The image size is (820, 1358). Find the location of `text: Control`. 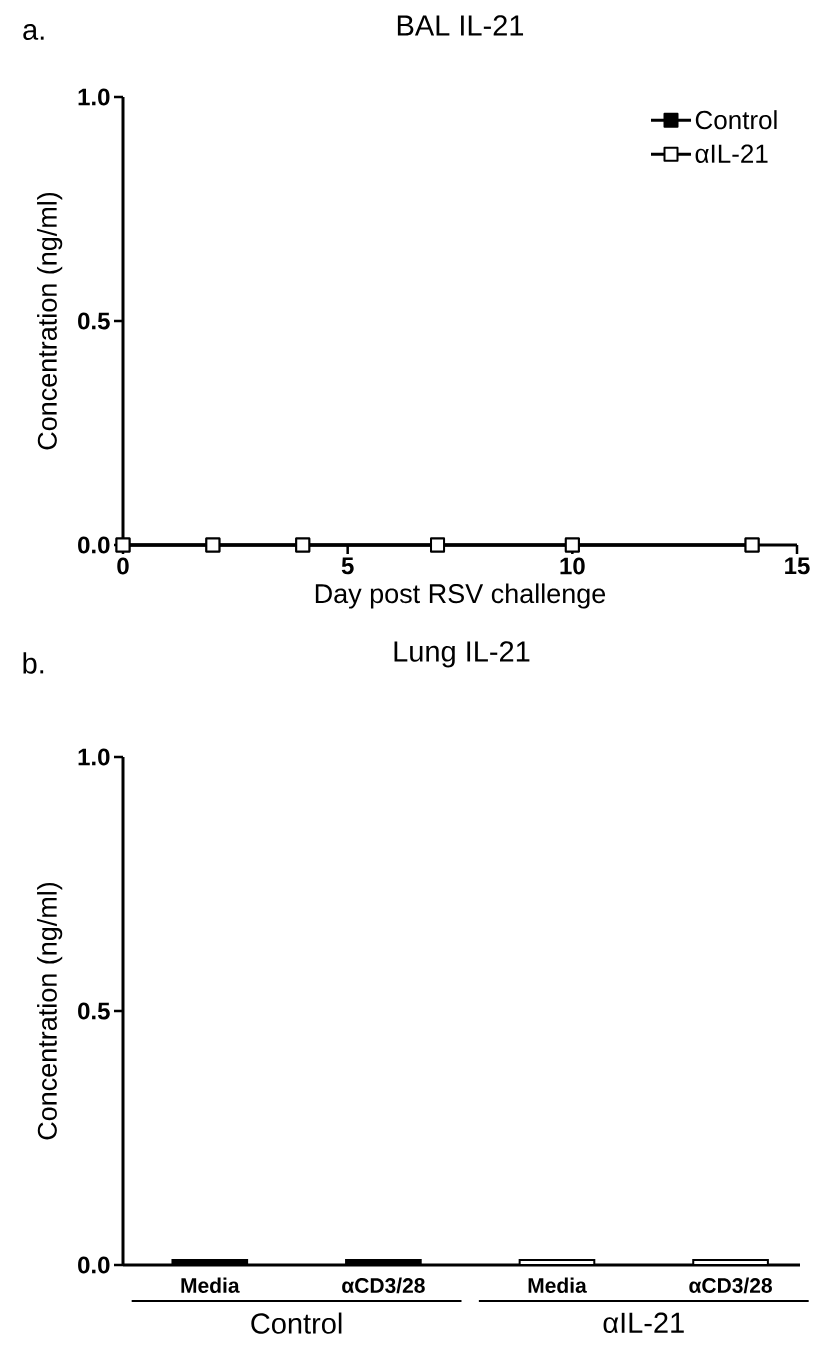

text: Control is located at coordinates (296, 1323).